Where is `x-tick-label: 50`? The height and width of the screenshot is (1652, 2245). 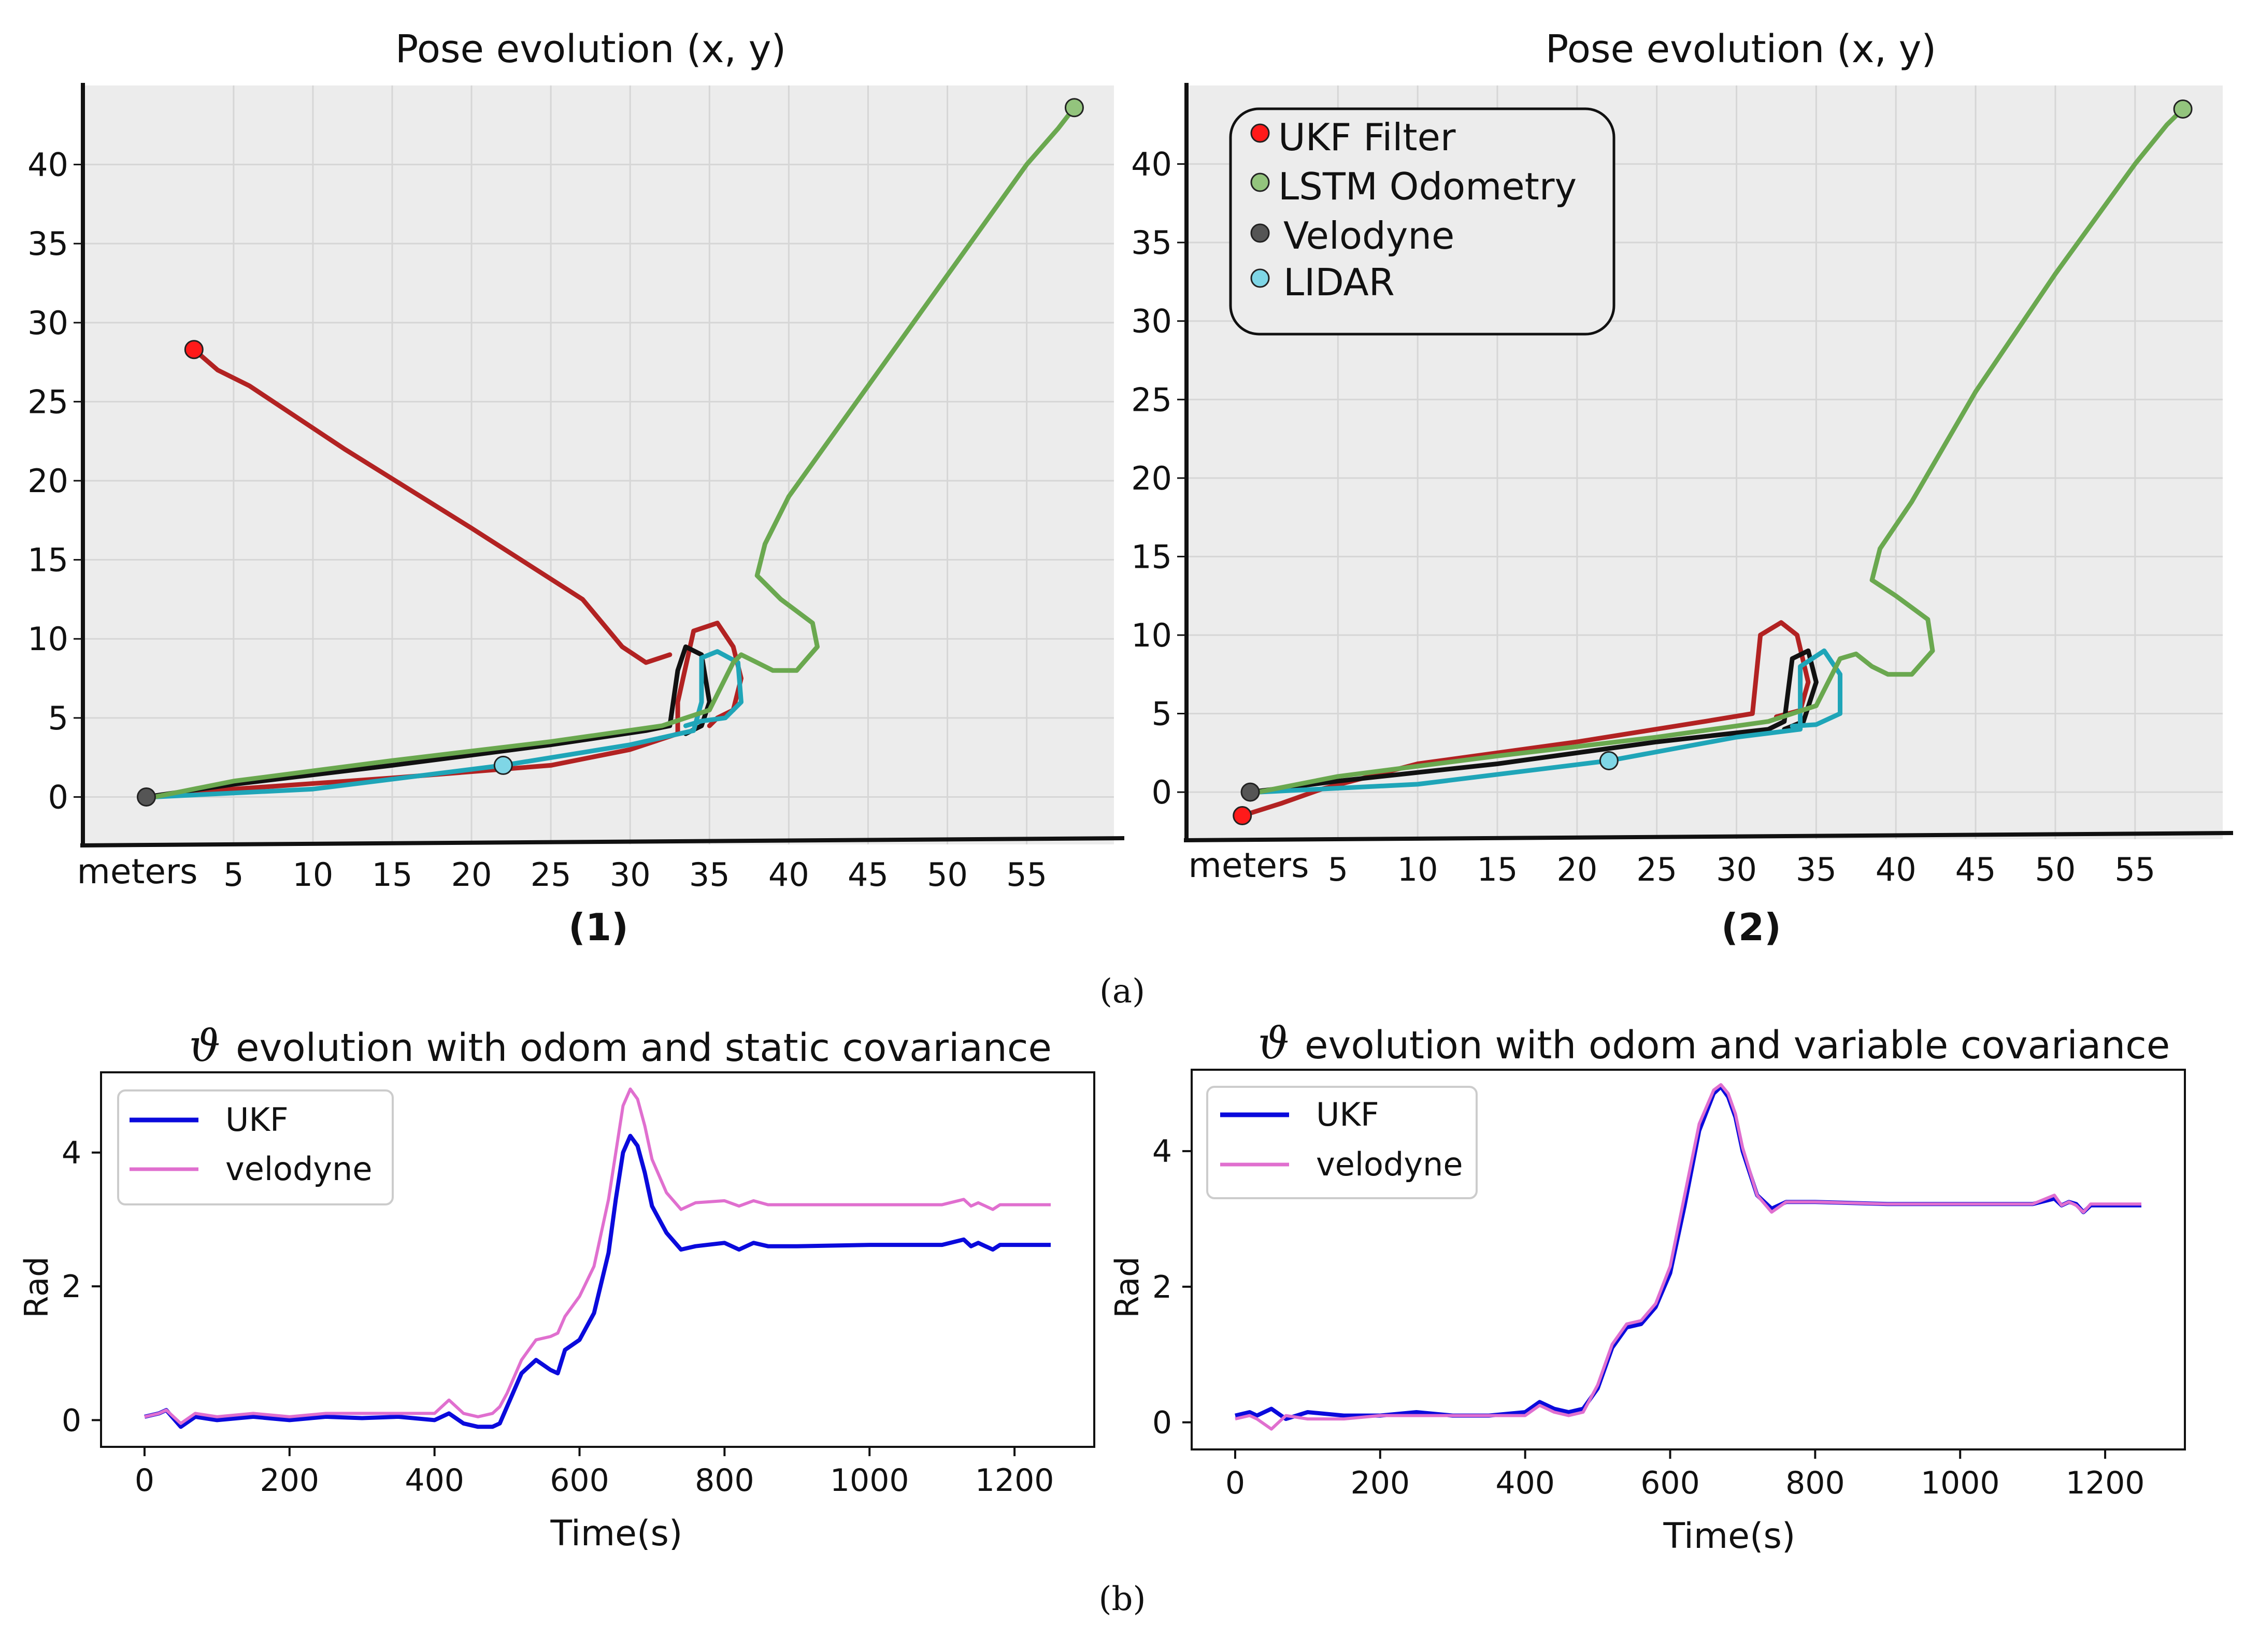
x-tick-label: 50 is located at coordinates (947, 875).